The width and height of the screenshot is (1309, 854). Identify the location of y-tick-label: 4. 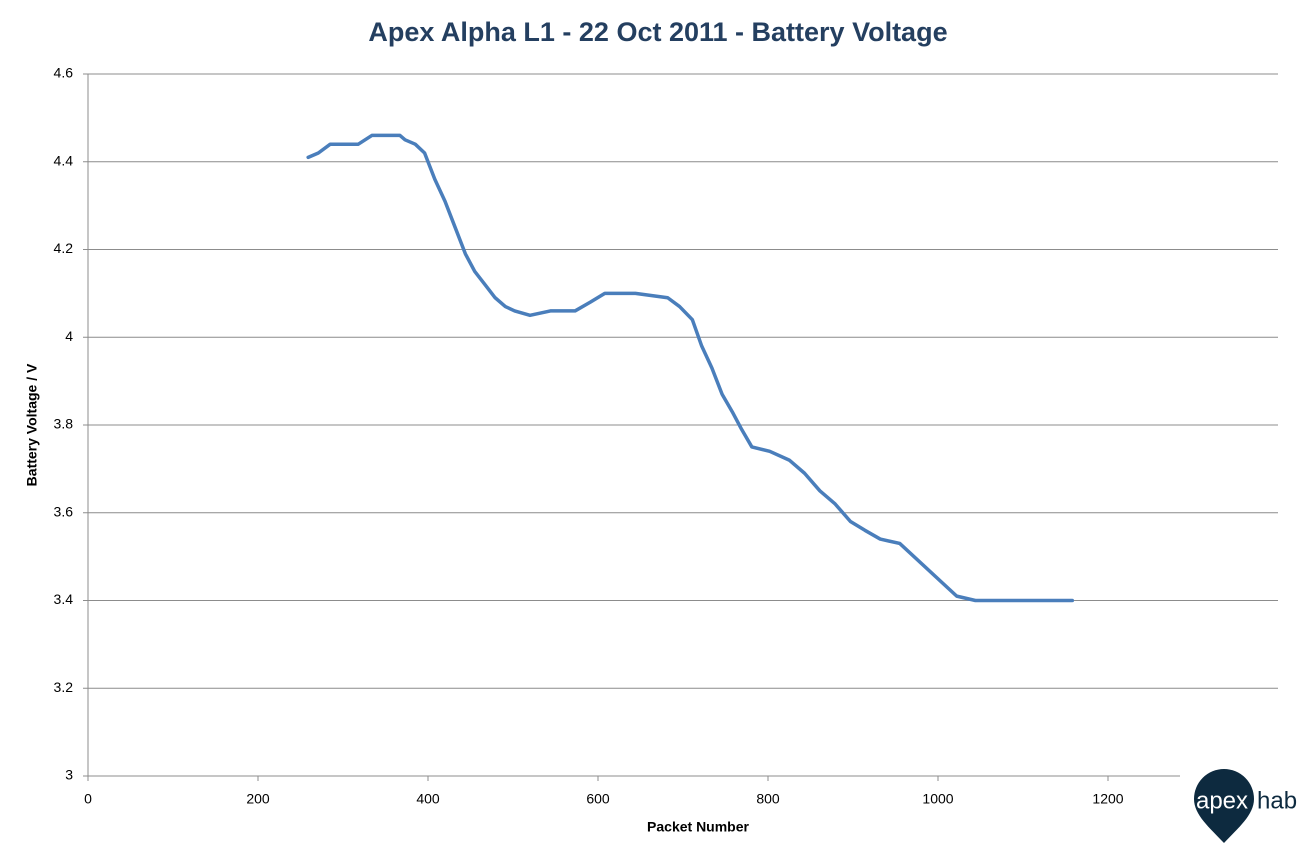
(69, 336).